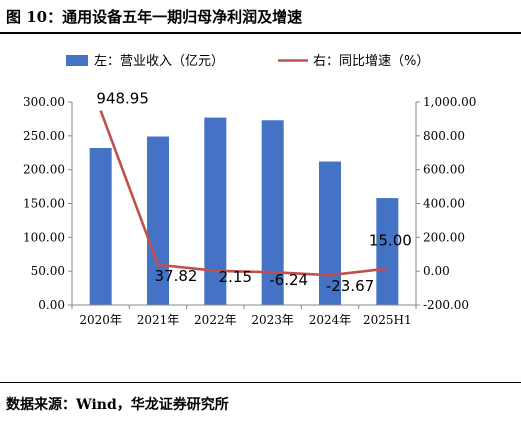  What do you see at coordinates (122, 99) in the screenshot?
I see `data-label: 948.95` at bounding box center [122, 99].